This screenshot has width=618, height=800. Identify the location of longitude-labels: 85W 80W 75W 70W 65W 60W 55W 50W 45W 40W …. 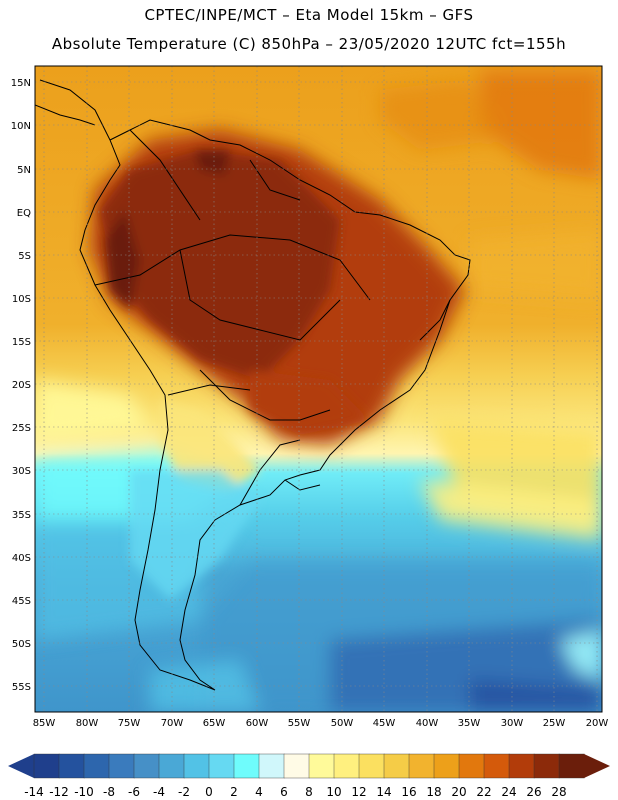
(321, 723).